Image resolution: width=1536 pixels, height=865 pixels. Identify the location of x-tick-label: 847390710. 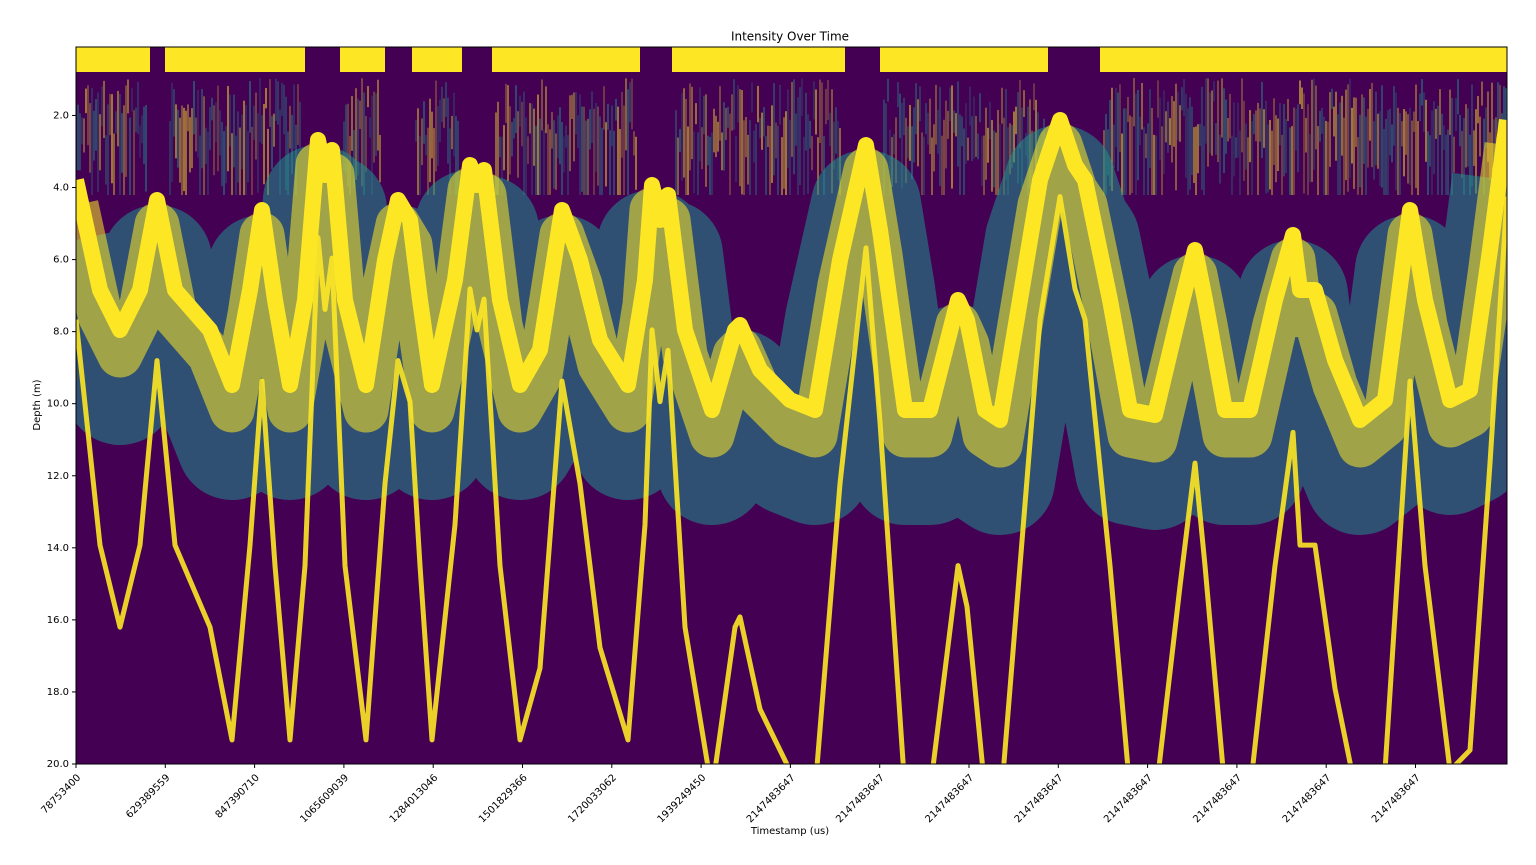
(238, 796).